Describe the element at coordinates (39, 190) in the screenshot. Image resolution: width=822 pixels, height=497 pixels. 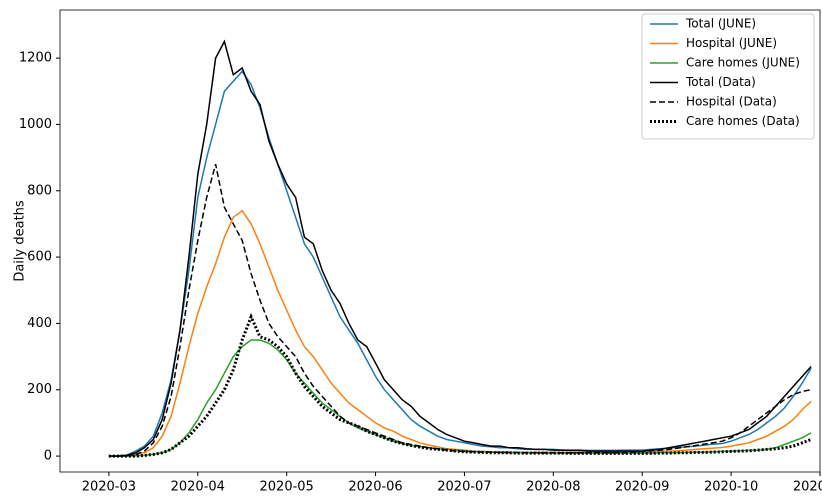
I see `y-tick-label: 800` at that location.